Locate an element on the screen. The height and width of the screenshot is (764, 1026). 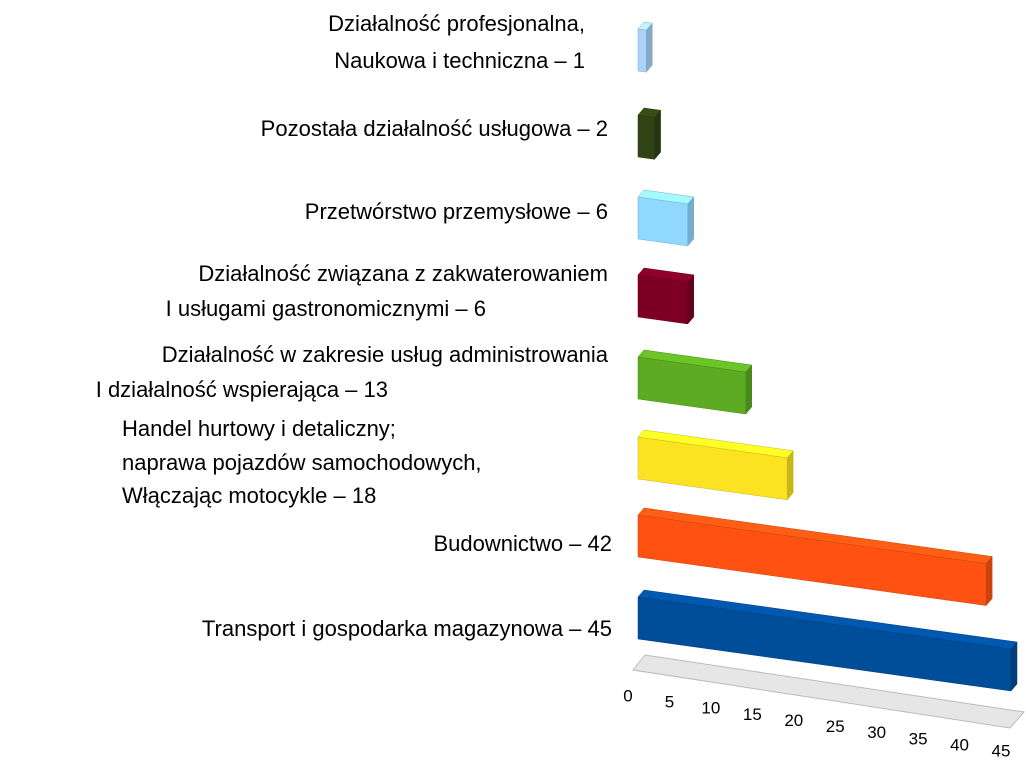
category-label: Pozostała działalność usługowa – 2 is located at coordinates (434, 128).